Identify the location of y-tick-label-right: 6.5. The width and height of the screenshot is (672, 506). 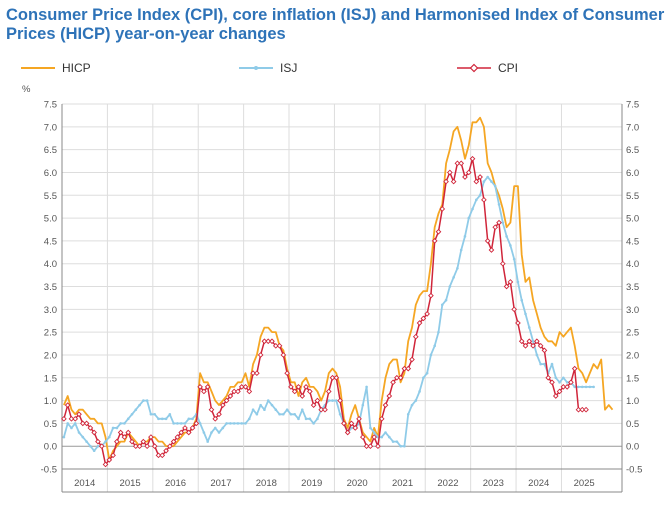
(632, 150).